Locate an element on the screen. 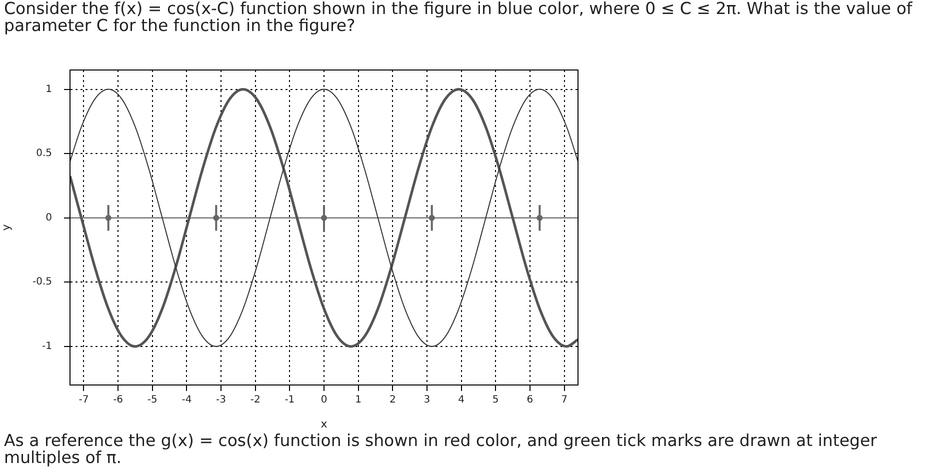 Image resolution: width=945 pixels, height=468 pixels. y-tick-label: -1 is located at coordinates (47, 346).